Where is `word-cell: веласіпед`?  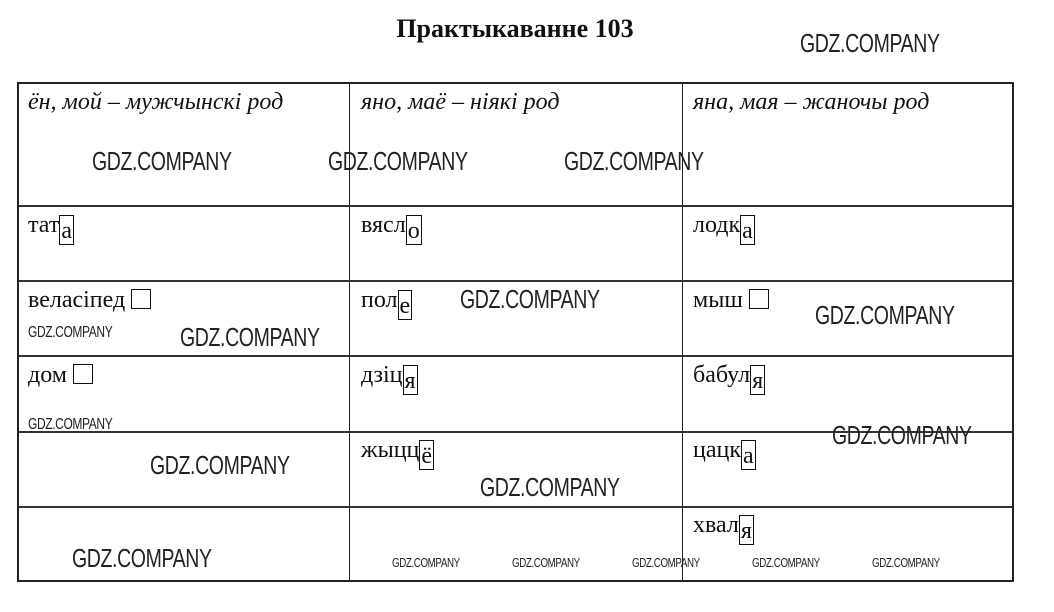 word-cell: веласіпед is located at coordinates (90, 300).